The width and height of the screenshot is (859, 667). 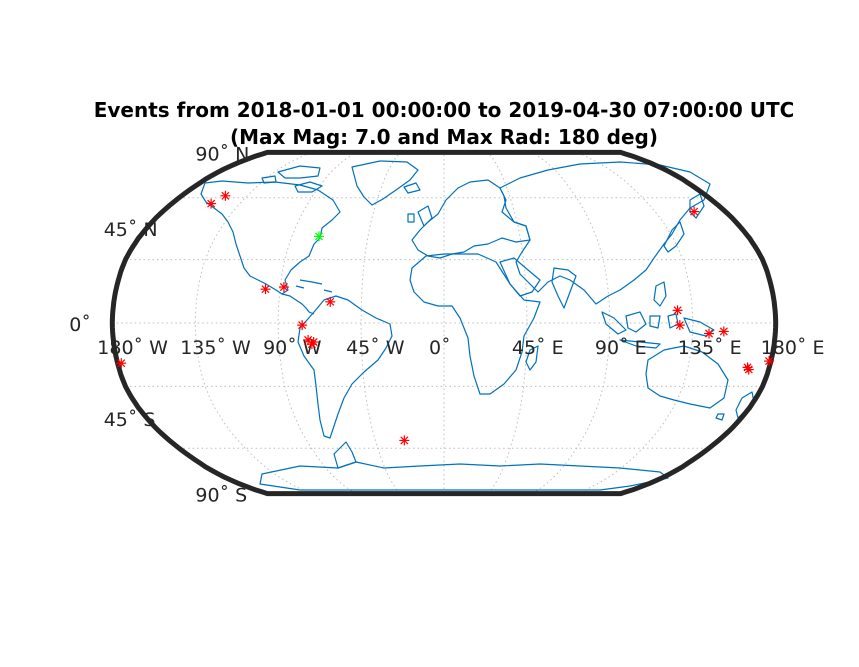 I want to click on lon-tick-label: 135˚ E, so click(x=710, y=348).